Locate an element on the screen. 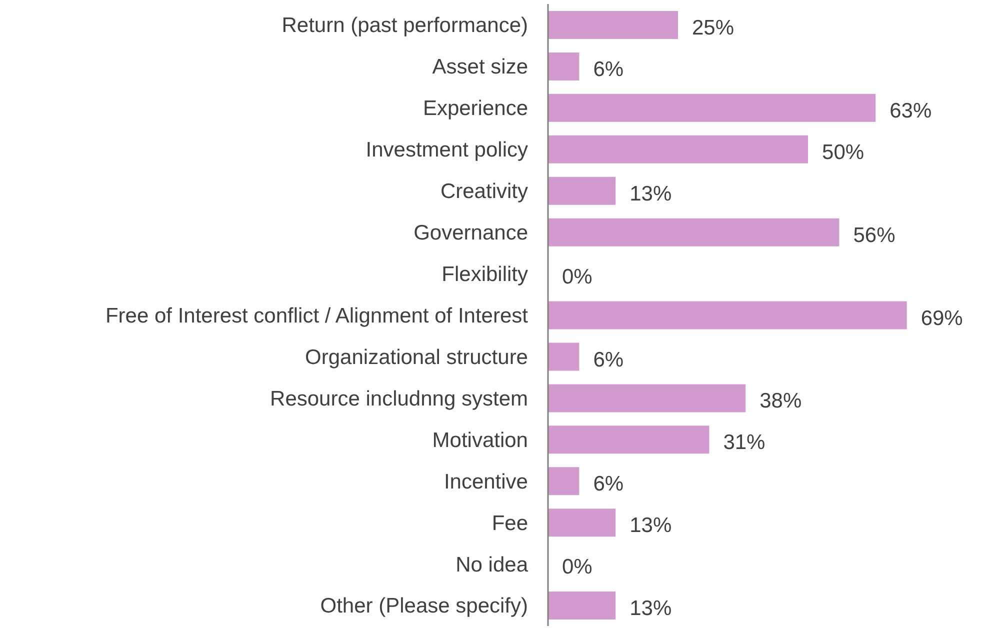  y-tick-label: Fee is located at coordinates (510, 523).